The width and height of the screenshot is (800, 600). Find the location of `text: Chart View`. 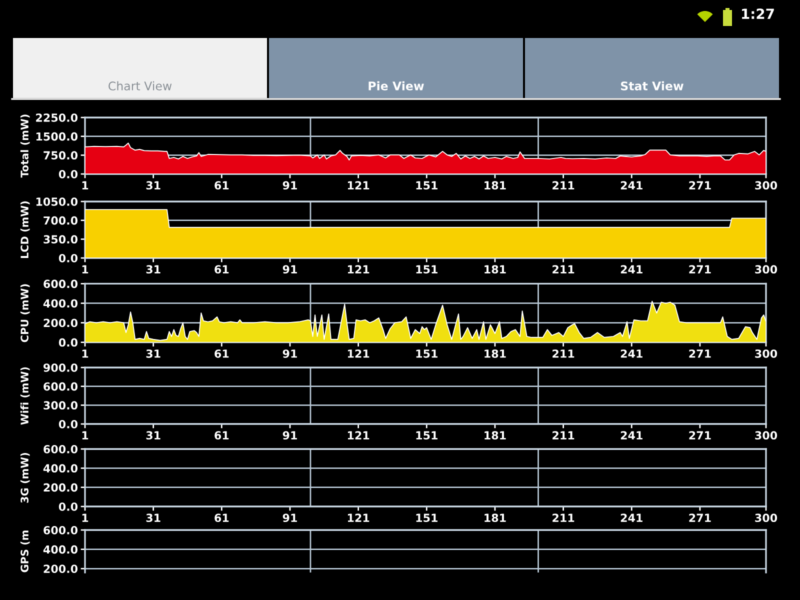

text: Chart View is located at coordinates (140, 85).